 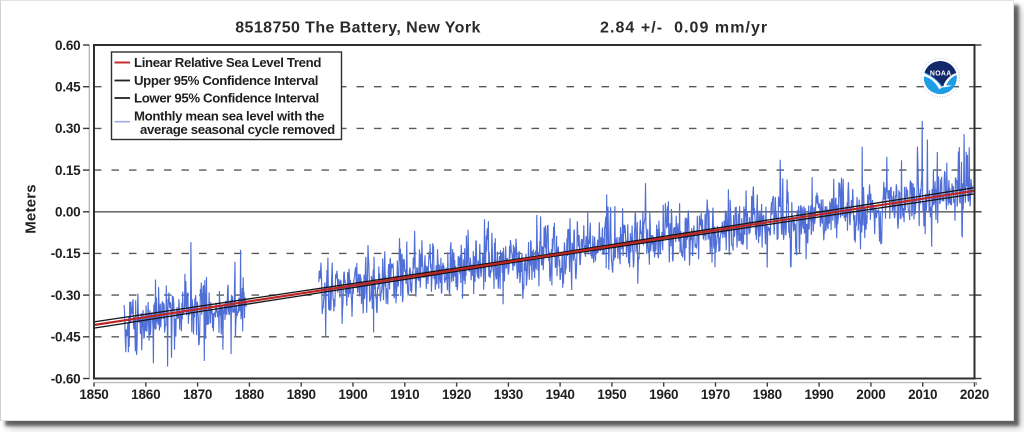 What do you see at coordinates (684, 28) in the screenshot?
I see `svg-text: 2.84 +/- 0.09 mm/yr` at bounding box center [684, 28].